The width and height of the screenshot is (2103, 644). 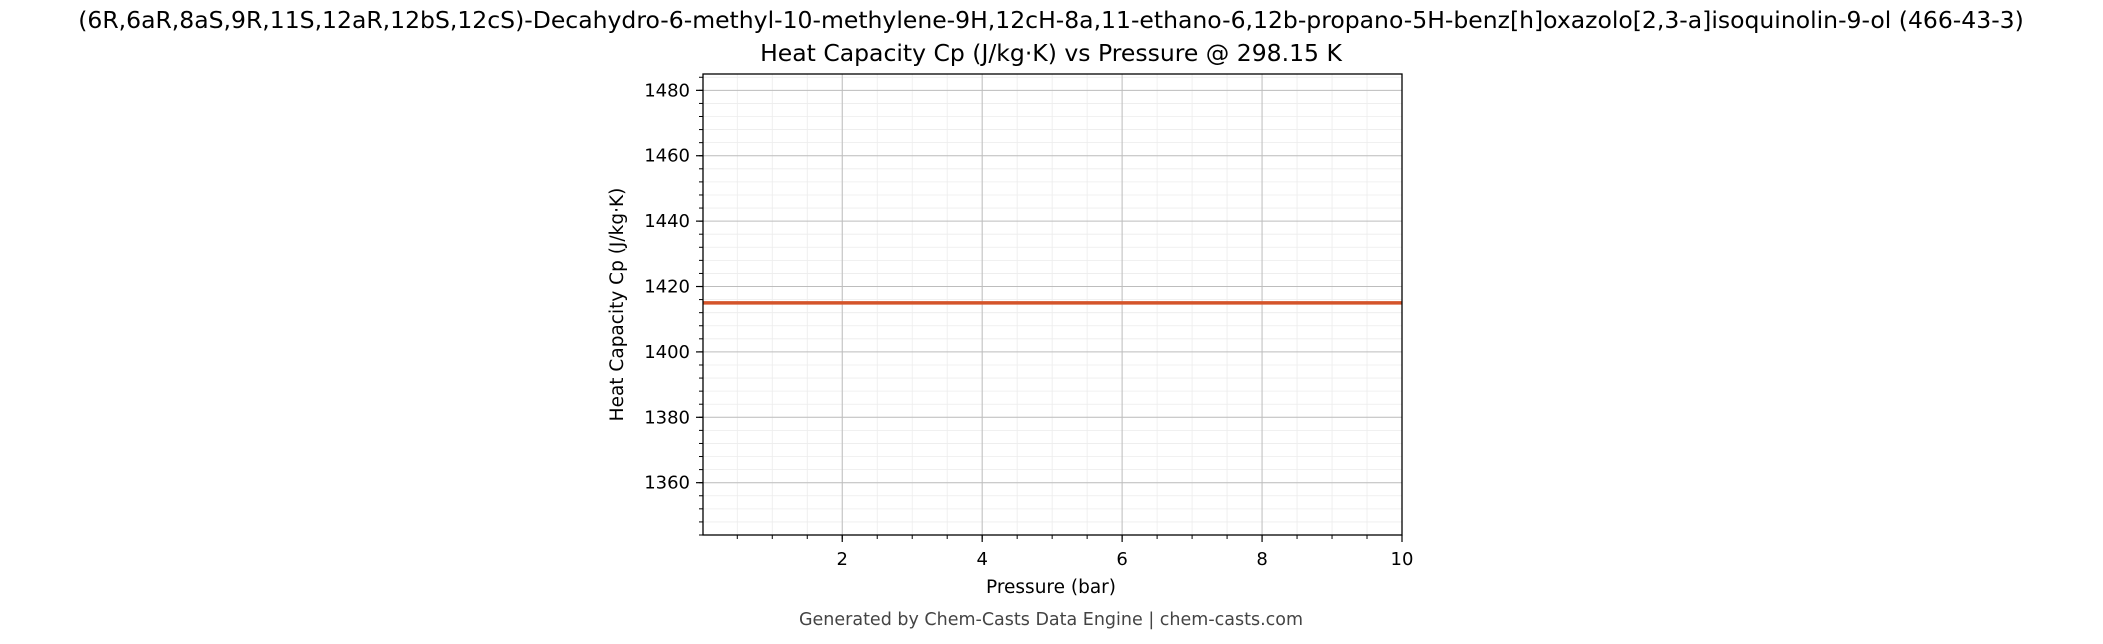 I want to click on y-tick-label: 1440, so click(x=667, y=221).